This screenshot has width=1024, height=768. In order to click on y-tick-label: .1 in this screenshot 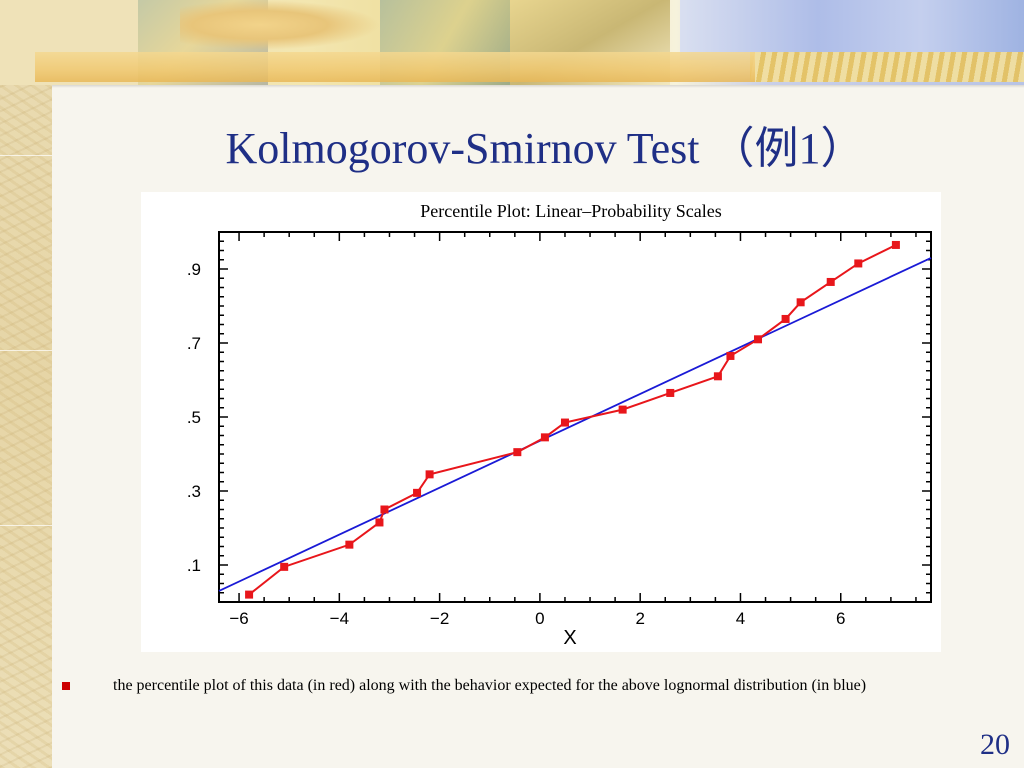, I will do `click(194, 565)`.